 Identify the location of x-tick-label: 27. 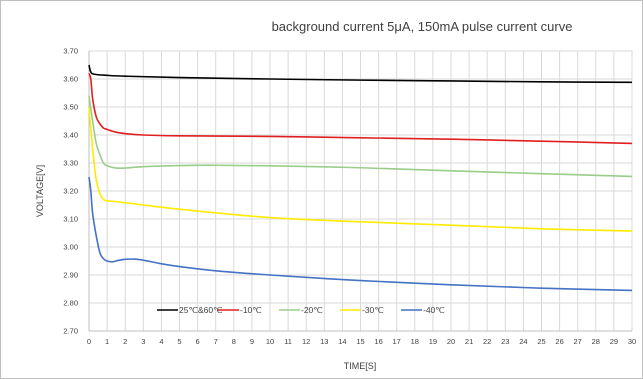
(578, 341).